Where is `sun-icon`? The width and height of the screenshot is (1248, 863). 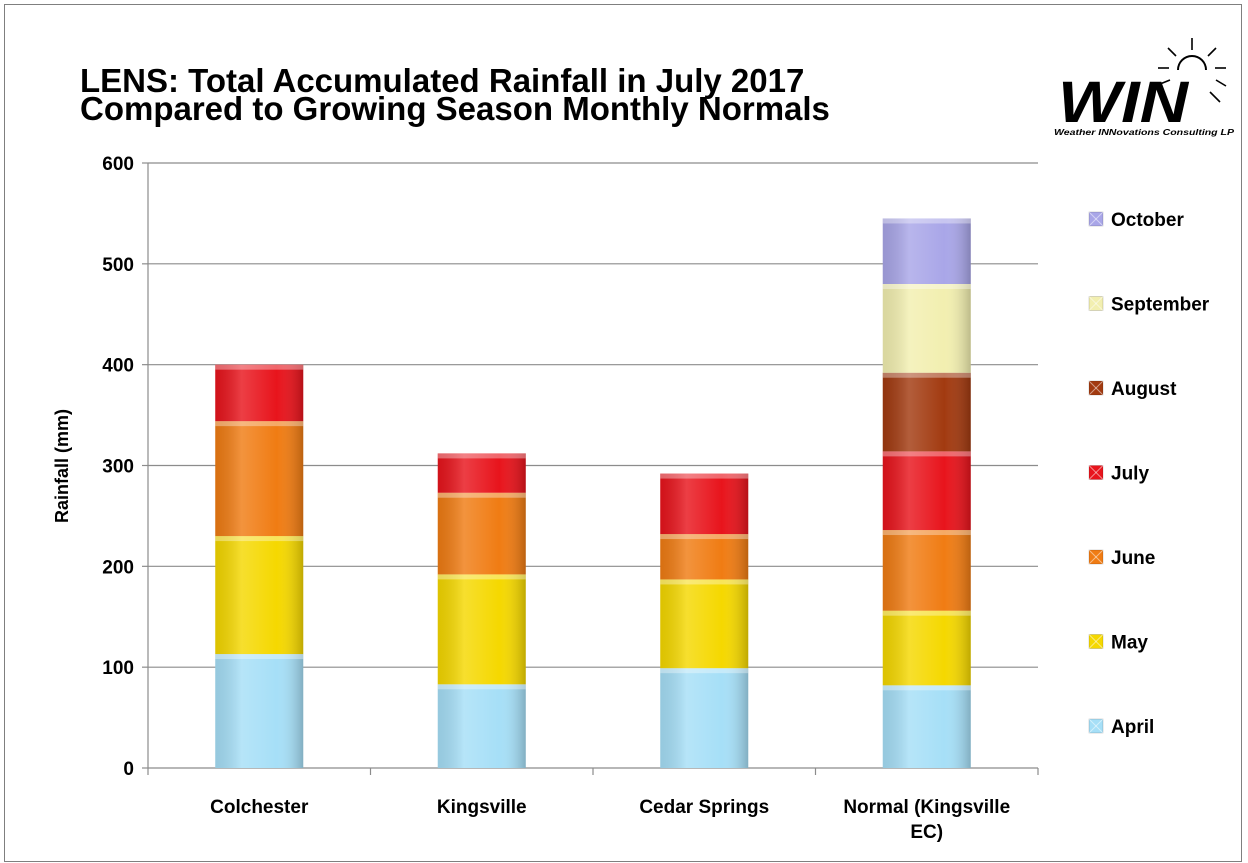
sun-icon is located at coordinates (1192, 70).